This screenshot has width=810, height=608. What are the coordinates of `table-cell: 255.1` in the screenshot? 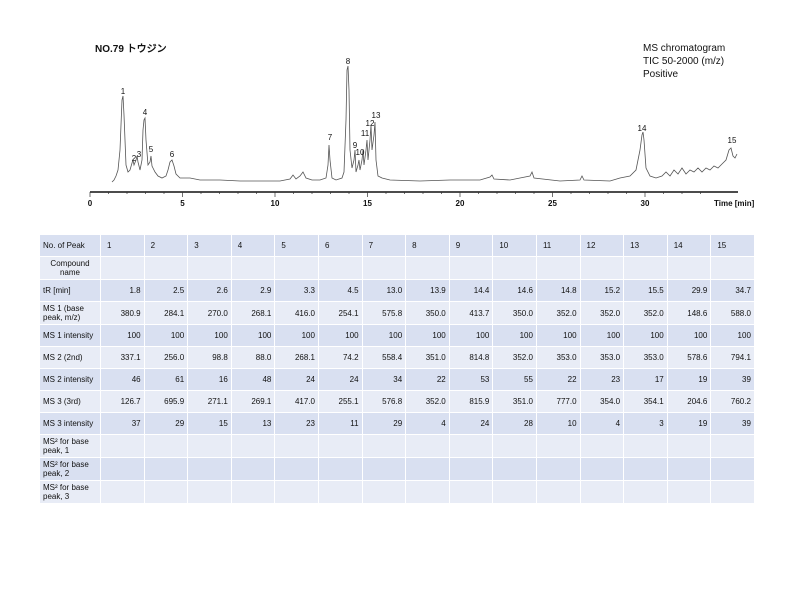 It's located at (340, 401).